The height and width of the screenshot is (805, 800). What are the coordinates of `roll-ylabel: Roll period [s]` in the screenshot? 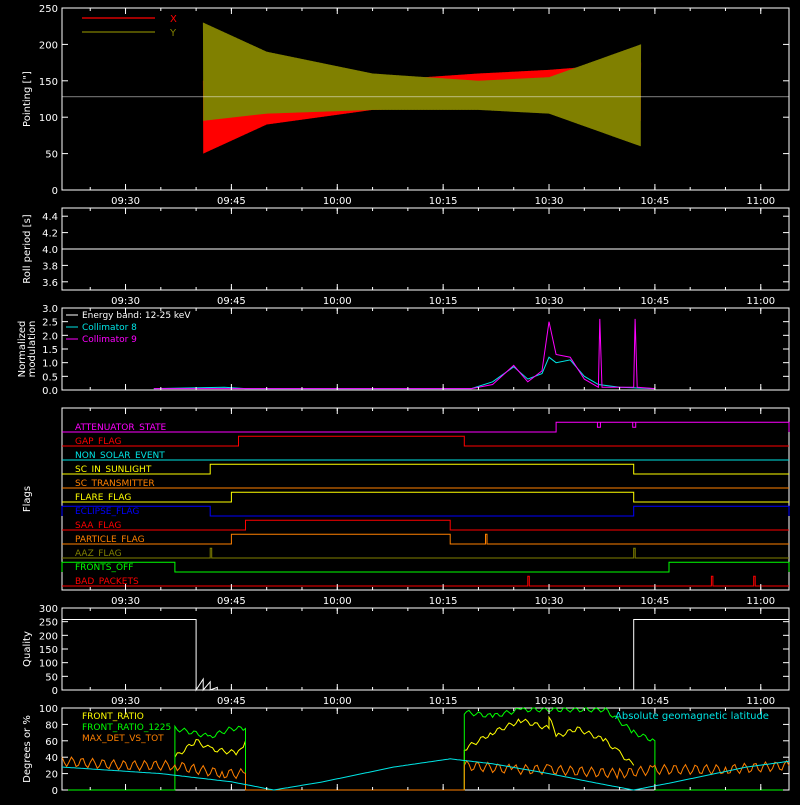 It's located at (27, 248).